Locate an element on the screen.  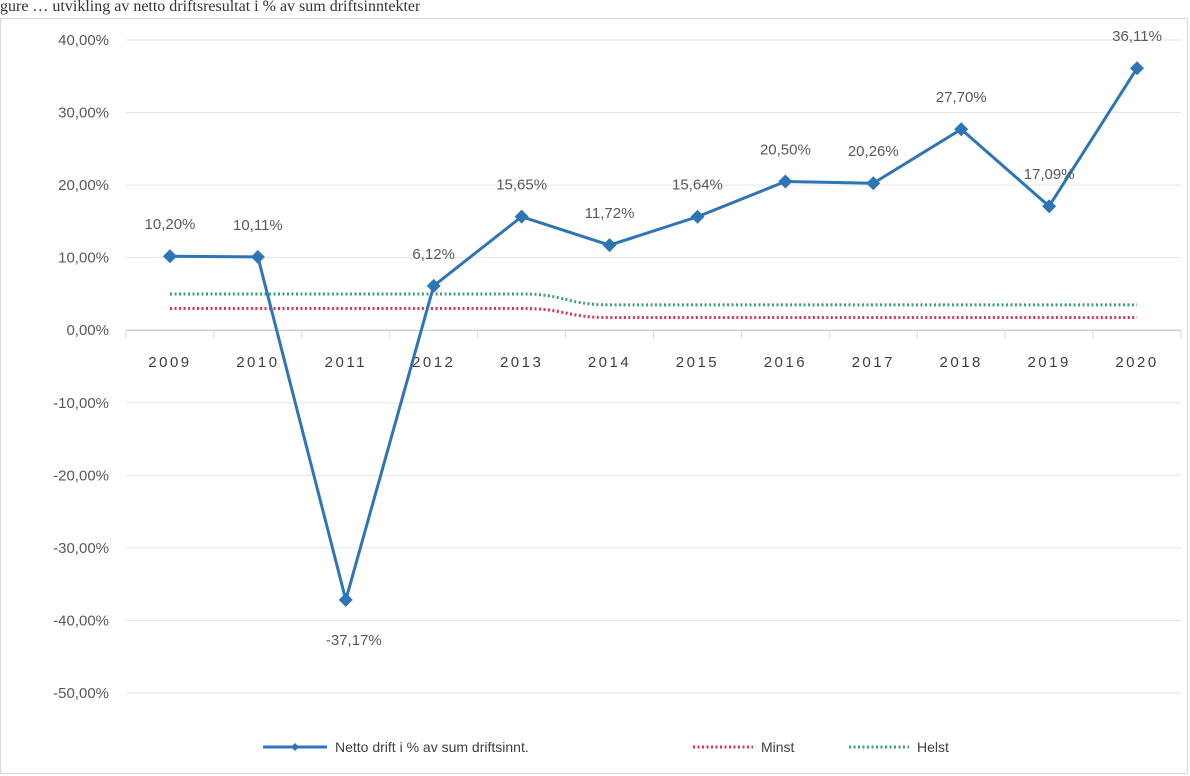
y-tick-label: -50,00% is located at coordinates (81, 693).